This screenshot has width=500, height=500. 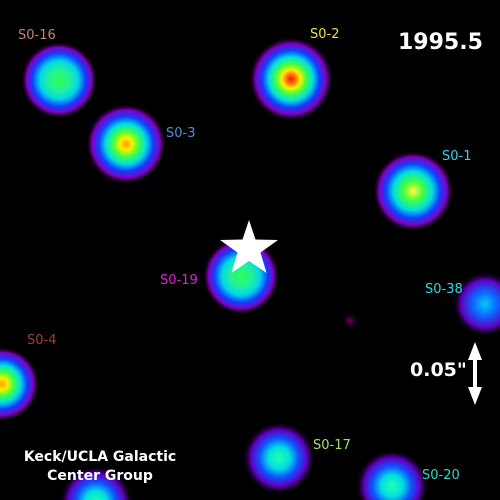 What do you see at coordinates (441, 475) in the screenshot?
I see `star-label-s0-20: S0-20` at bounding box center [441, 475].